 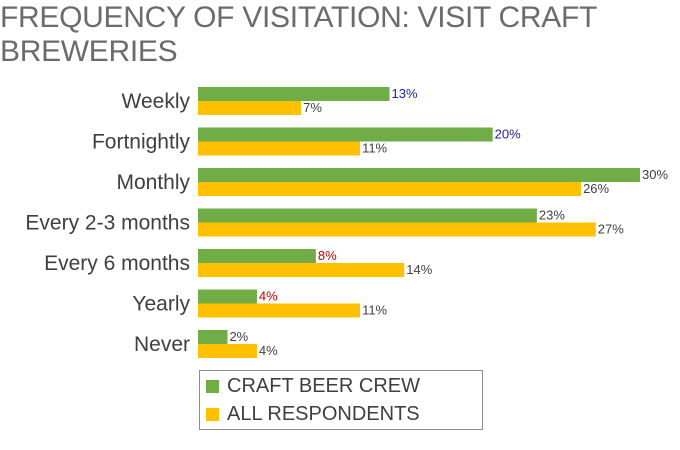 I want to click on category-label-weekly: Weekly, so click(x=156, y=101).